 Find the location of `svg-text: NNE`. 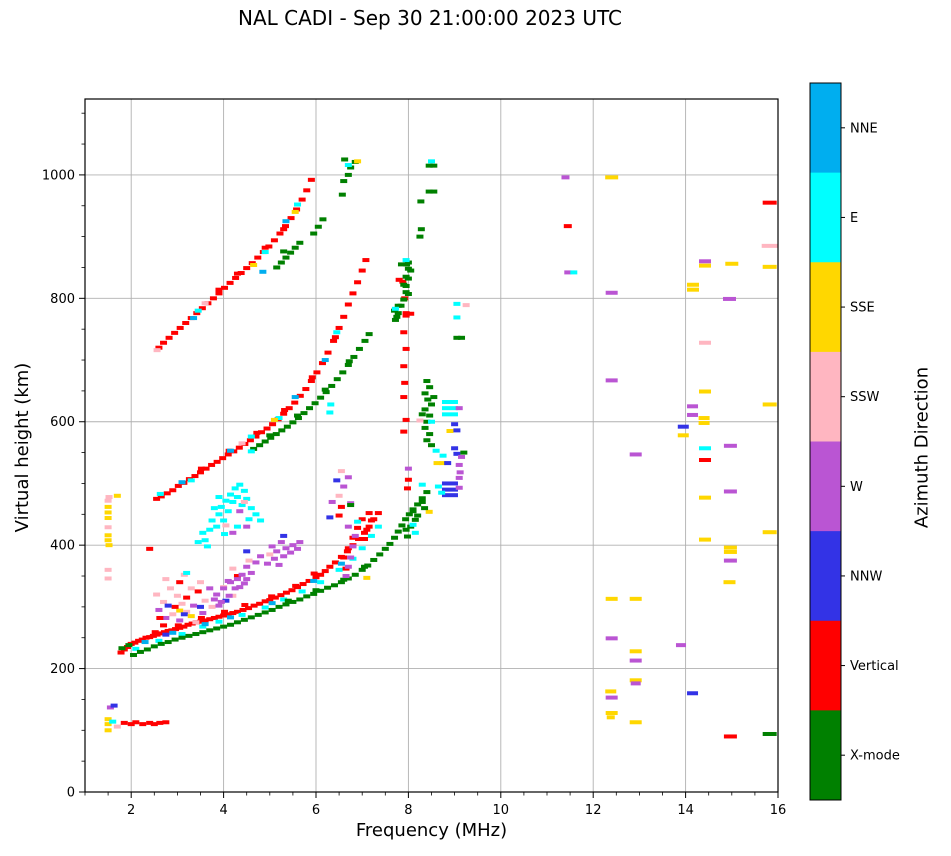

svg-text: NNE is located at coordinates (864, 128).